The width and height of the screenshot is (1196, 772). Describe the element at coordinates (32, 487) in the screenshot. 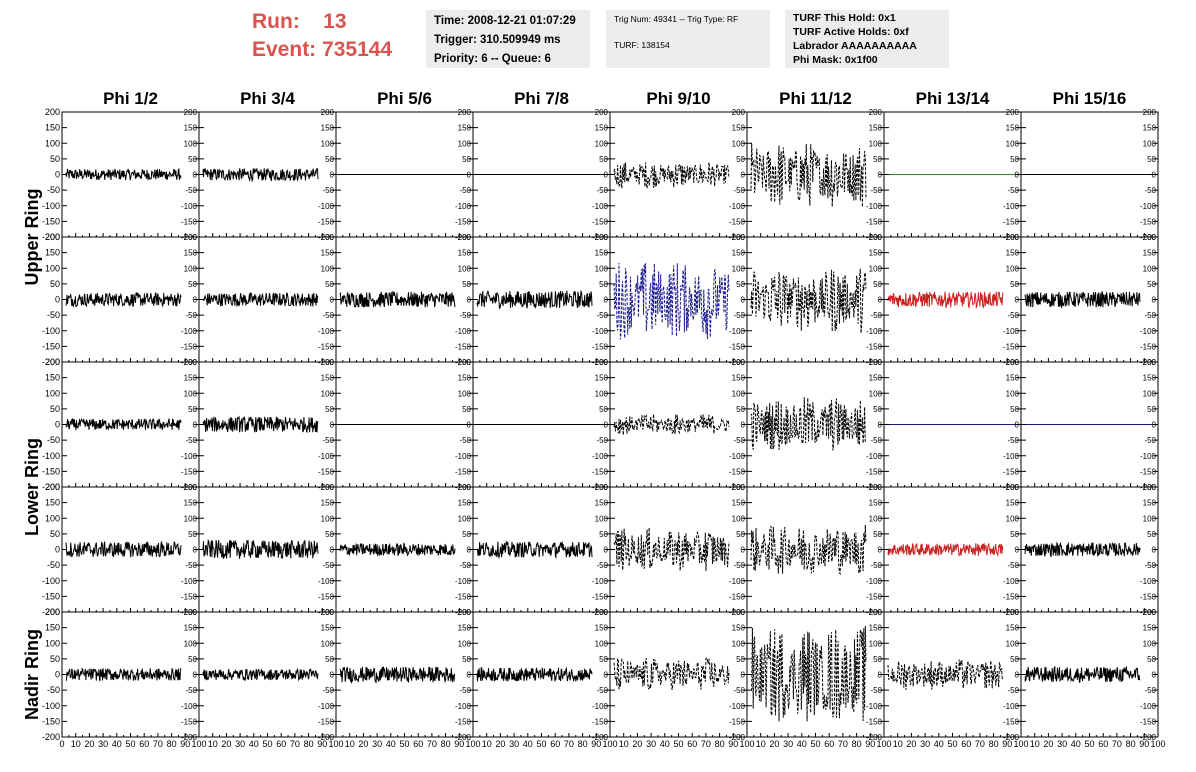

I see `ring-label: Lower Ring` at that location.